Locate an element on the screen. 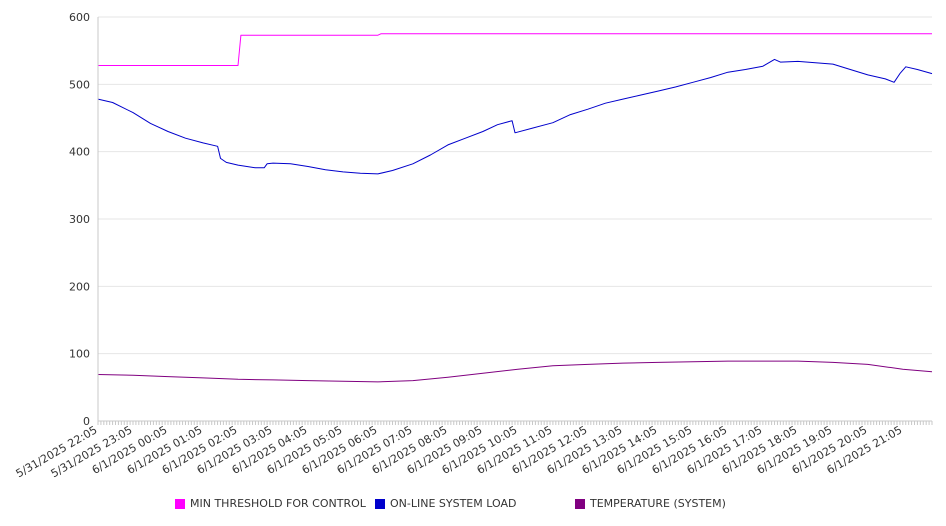 This screenshot has height=526, width=946. legend-item-system-load: ON-LINE SYSTEM LOAD is located at coordinates (445, 503).